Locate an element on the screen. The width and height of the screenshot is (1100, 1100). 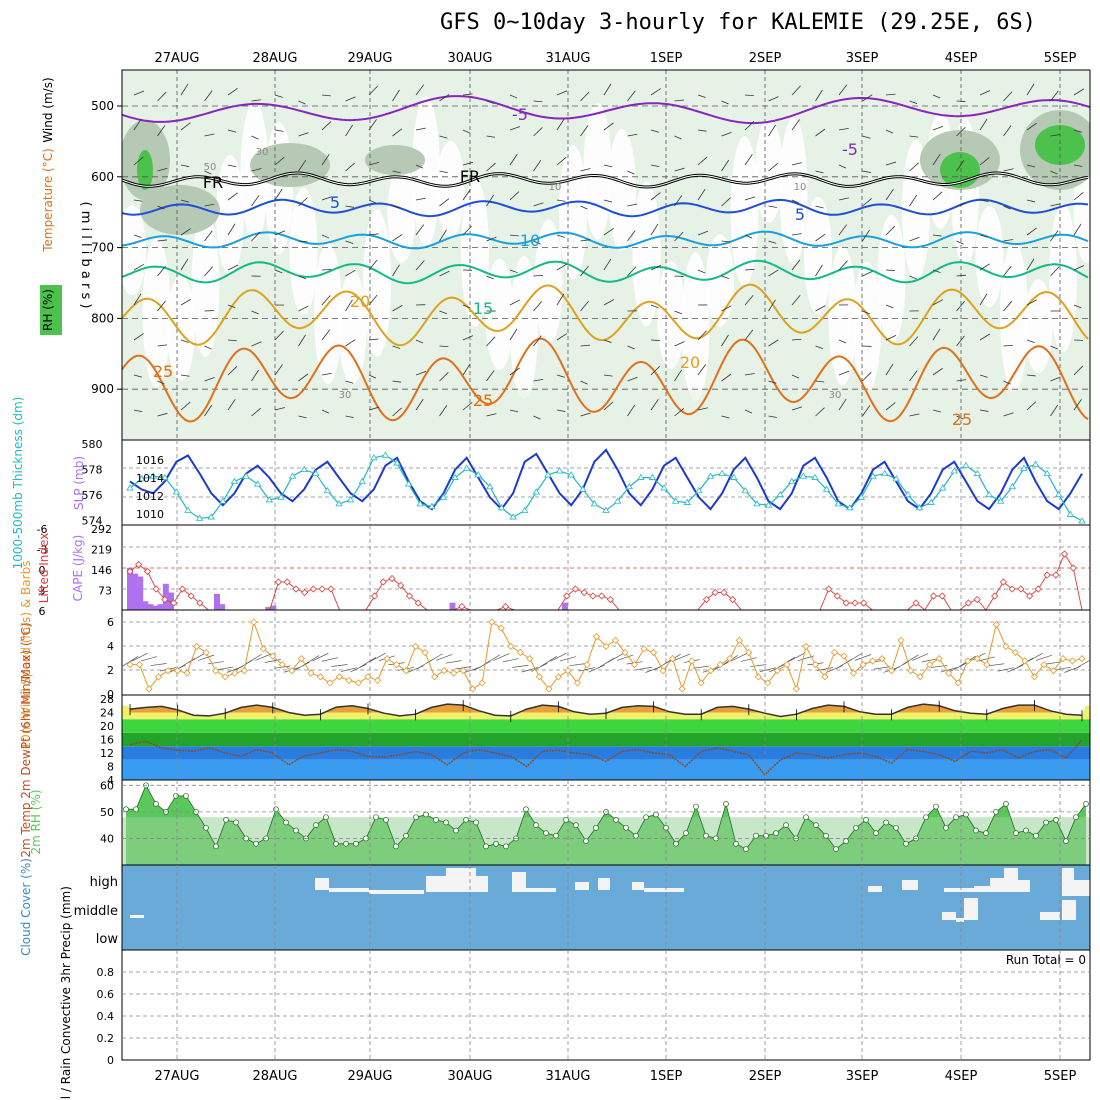
thickness-tick-label: 576 is located at coordinates (92, 495).